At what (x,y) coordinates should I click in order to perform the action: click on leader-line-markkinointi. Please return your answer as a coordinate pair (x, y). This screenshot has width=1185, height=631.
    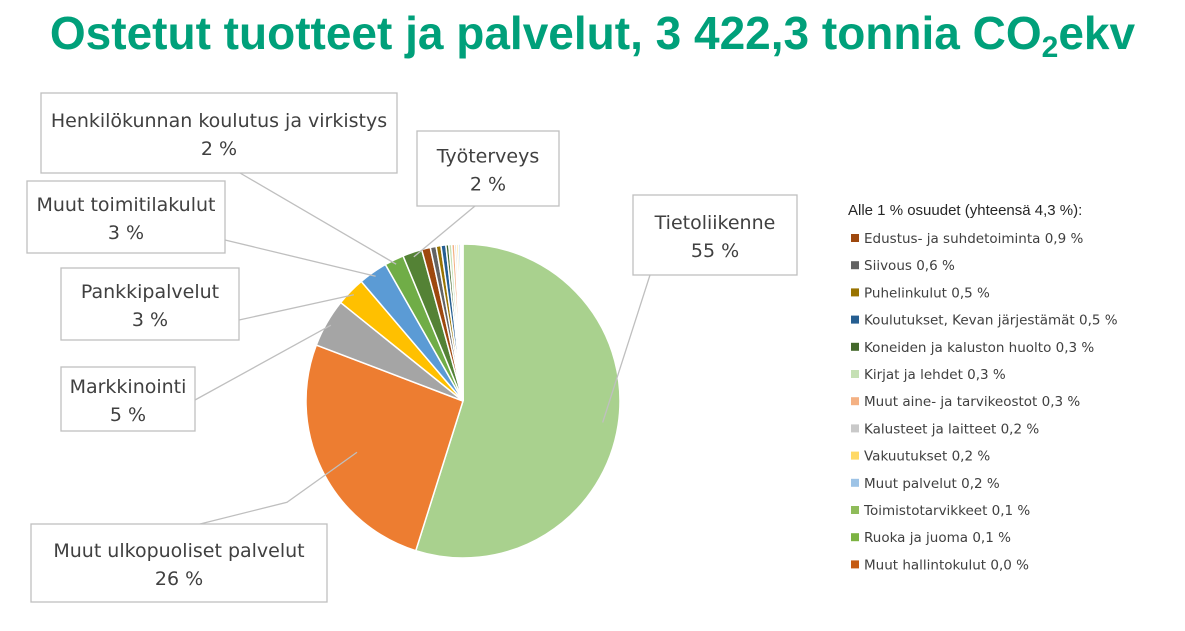
    Looking at the image, I should click on (263, 362).